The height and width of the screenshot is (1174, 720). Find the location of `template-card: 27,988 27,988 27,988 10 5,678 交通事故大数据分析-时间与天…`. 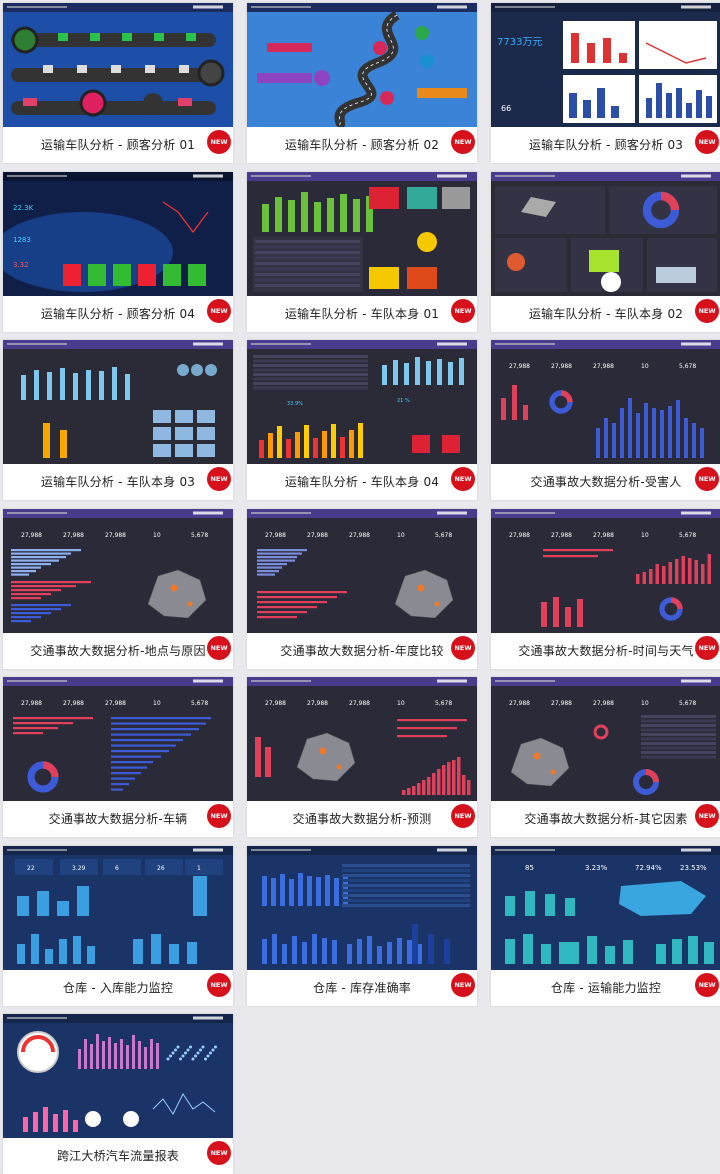

template-card: 27,988 27,988 27,988 10 5,678 交通事故大数据分析-时间与天… is located at coordinates (605, 588).